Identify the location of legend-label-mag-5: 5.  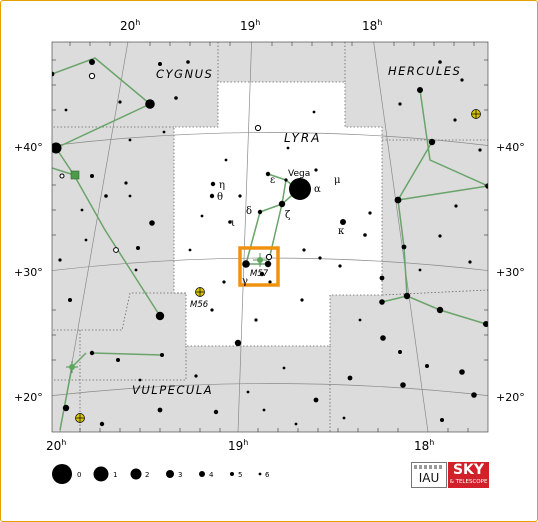
(240, 475).